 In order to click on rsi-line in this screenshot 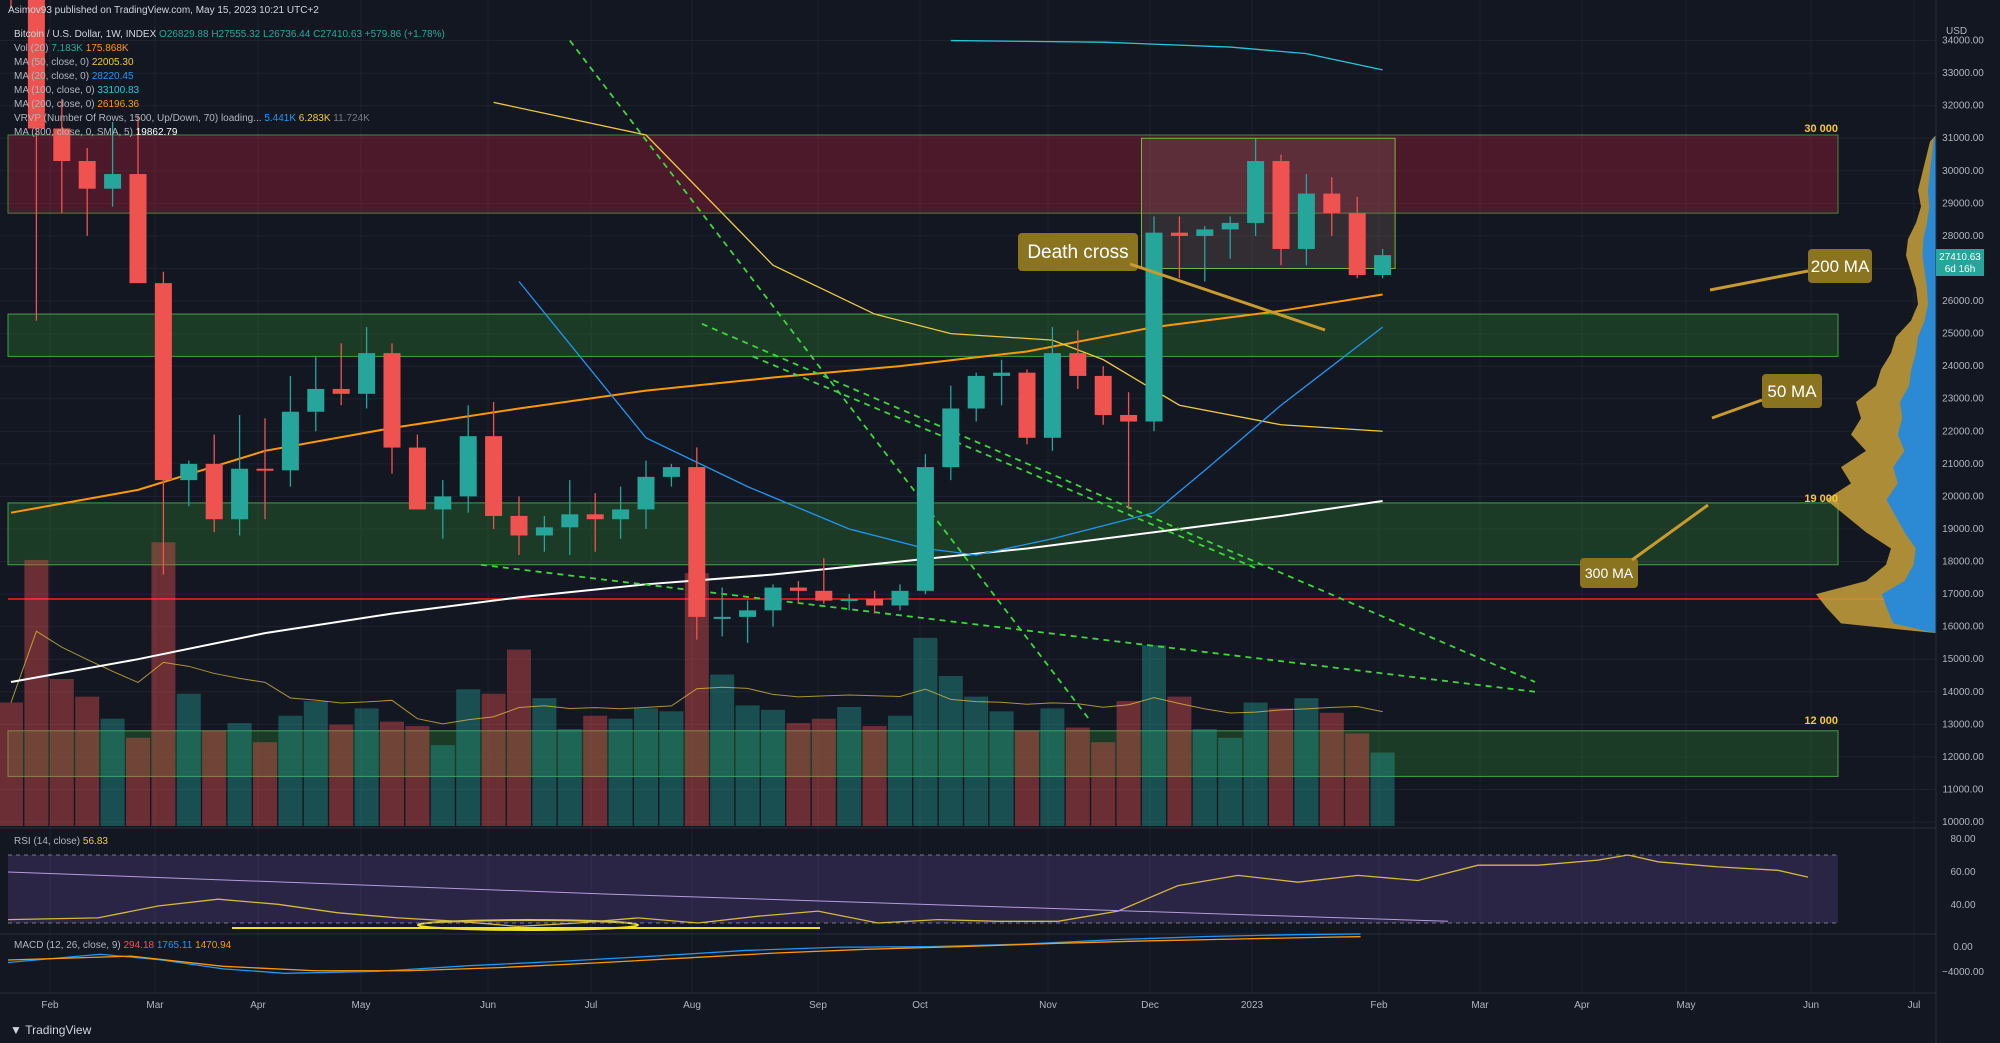, I will do `click(908, 891)`.